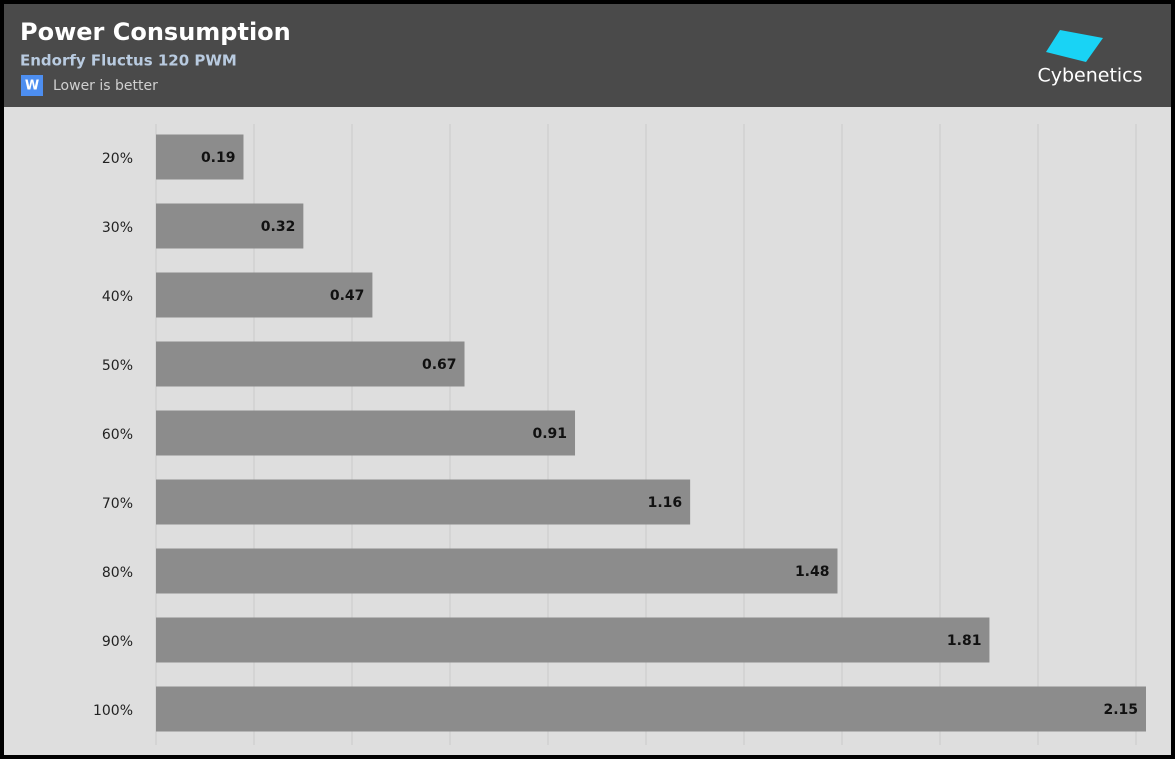 Image resolution: width=1175 pixels, height=759 pixels. What do you see at coordinates (117, 642) in the screenshot?
I see `y-tick-label: 90%` at bounding box center [117, 642].